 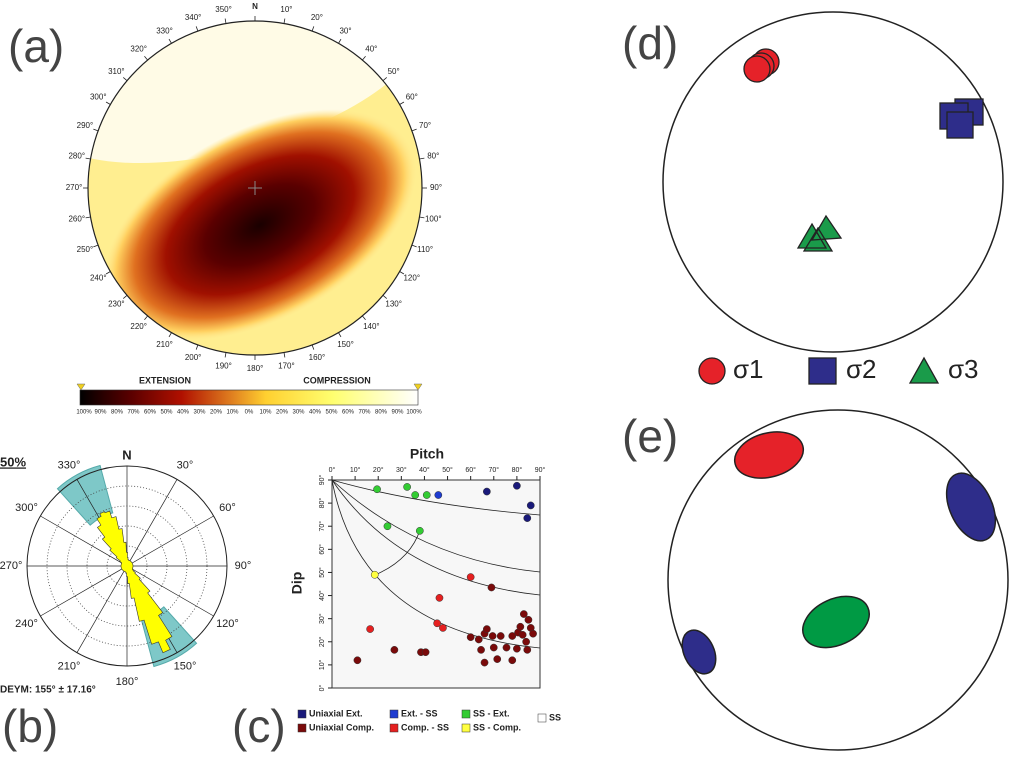 What do you see at coordinates (98, 97) in the screenshot?
I see `azimuth-label: 300°` at bounding box center [98, 97].